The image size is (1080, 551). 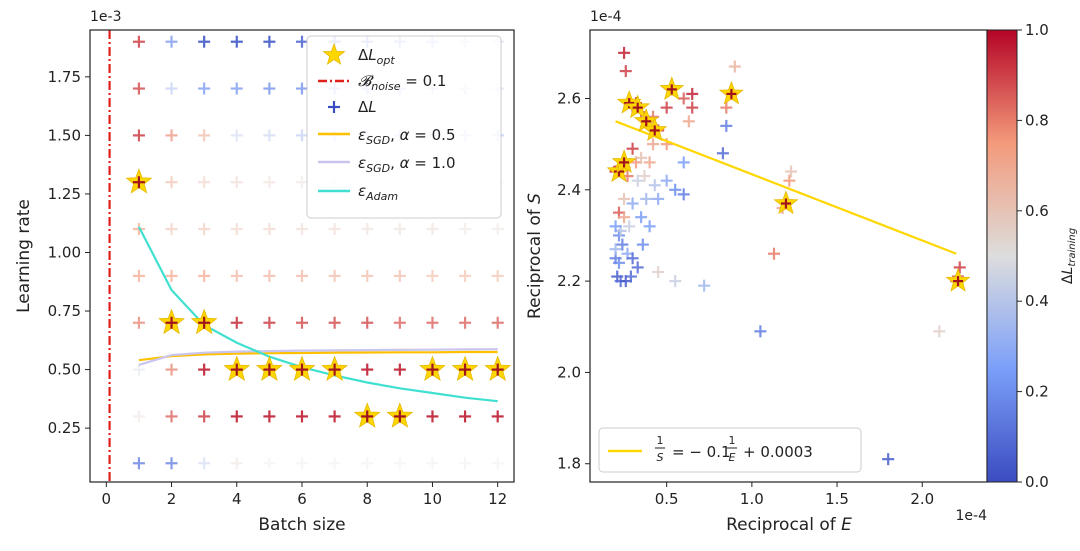 What do you see at coordinates (64, 77) in the screenshot?
I see `left-y-tick-label: 1.75` at bounding box center [64, 77].